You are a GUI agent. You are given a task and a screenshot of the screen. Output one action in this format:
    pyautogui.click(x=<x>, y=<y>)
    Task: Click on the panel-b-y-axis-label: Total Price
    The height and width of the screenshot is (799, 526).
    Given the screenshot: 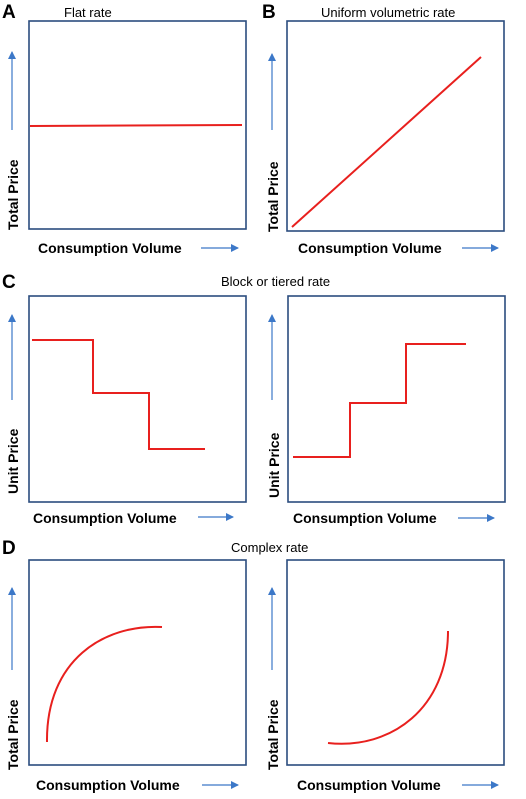 What is the action you would take?
    pyautogui.click(x=273, y=196)
    